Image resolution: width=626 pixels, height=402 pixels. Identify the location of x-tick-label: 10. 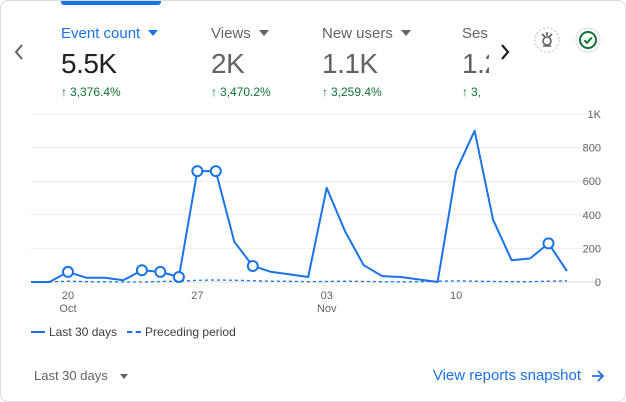
(456, 296).